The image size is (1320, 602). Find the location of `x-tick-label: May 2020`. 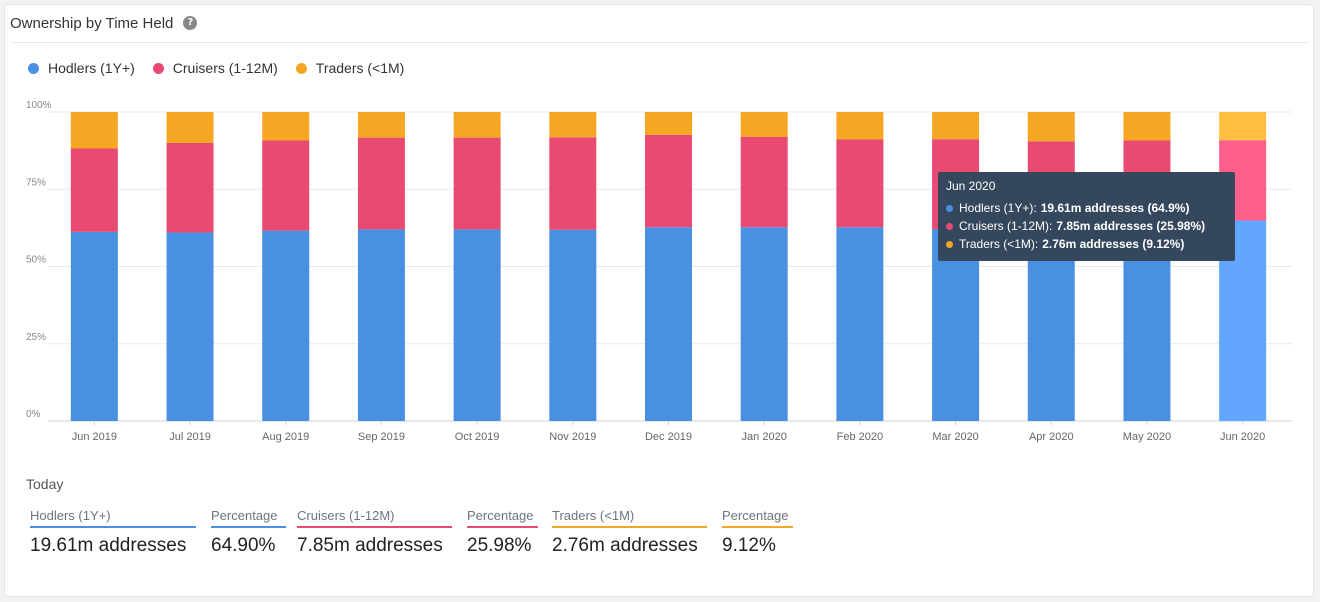

x-tick-label: May 2020 is located at coordinates (1147, 437).